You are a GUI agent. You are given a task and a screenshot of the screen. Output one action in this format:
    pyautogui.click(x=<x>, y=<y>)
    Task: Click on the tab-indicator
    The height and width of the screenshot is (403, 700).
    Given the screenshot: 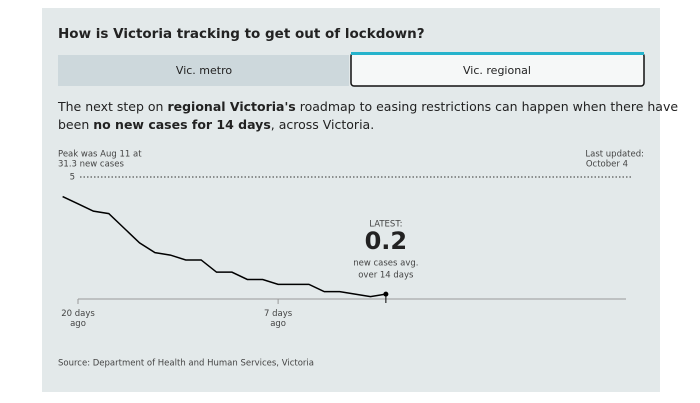 What is the action you would take?
    pyautogui.click(x=497, y=53)
    